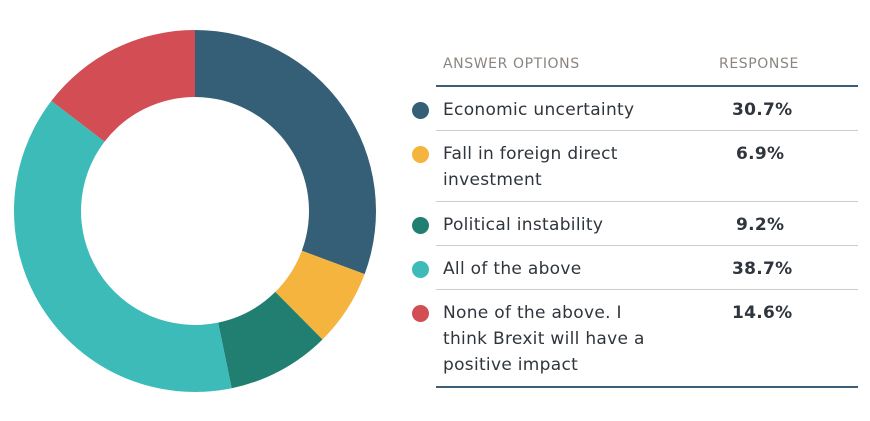  I want to click on row-value: 9.2%, so click(760, 225).